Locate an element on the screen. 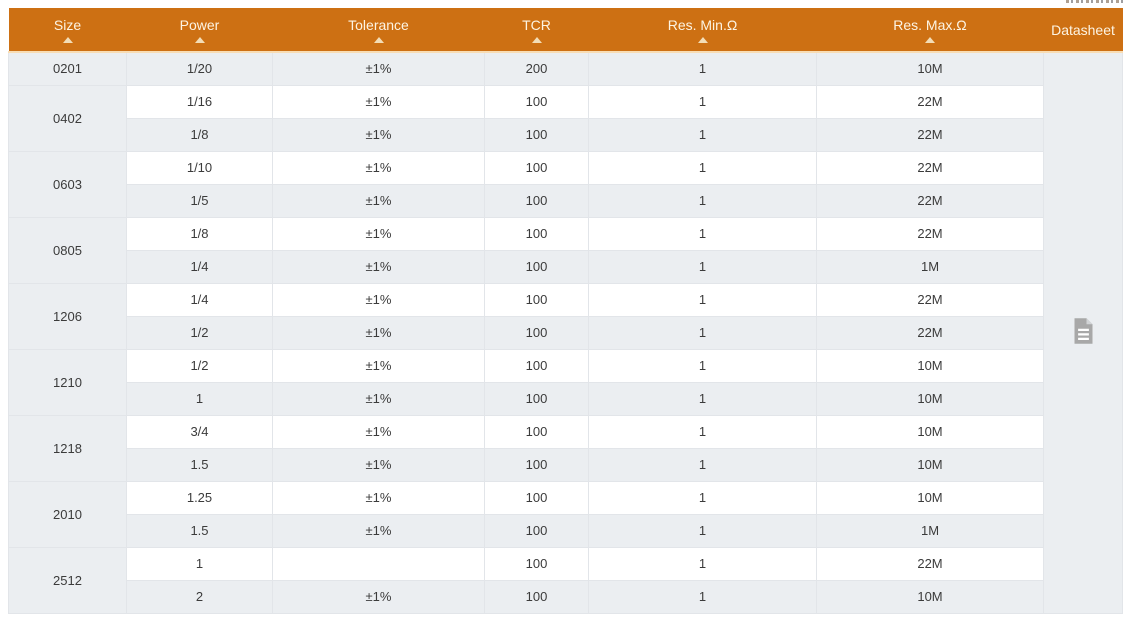 The height and width of the screenshot is (636, 1128). cropped-text-fragment is located at coordinates (1095, 1).